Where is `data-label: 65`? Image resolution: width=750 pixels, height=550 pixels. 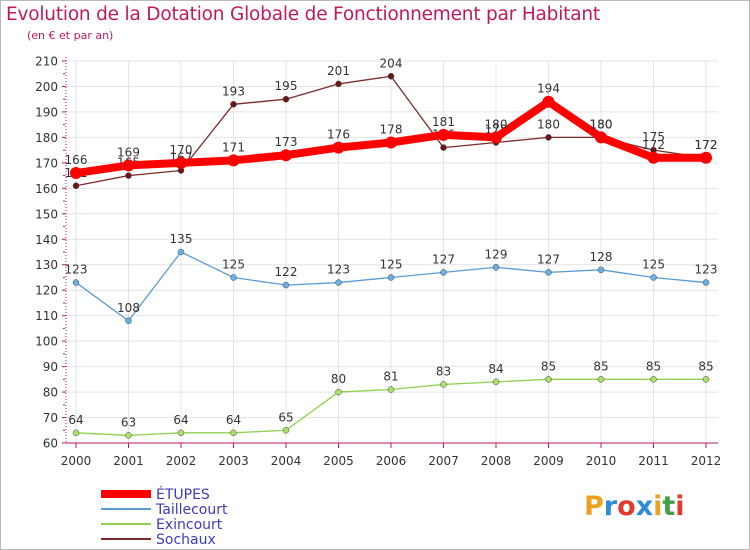 data-label: 65 is located at coordinates (285, 417).